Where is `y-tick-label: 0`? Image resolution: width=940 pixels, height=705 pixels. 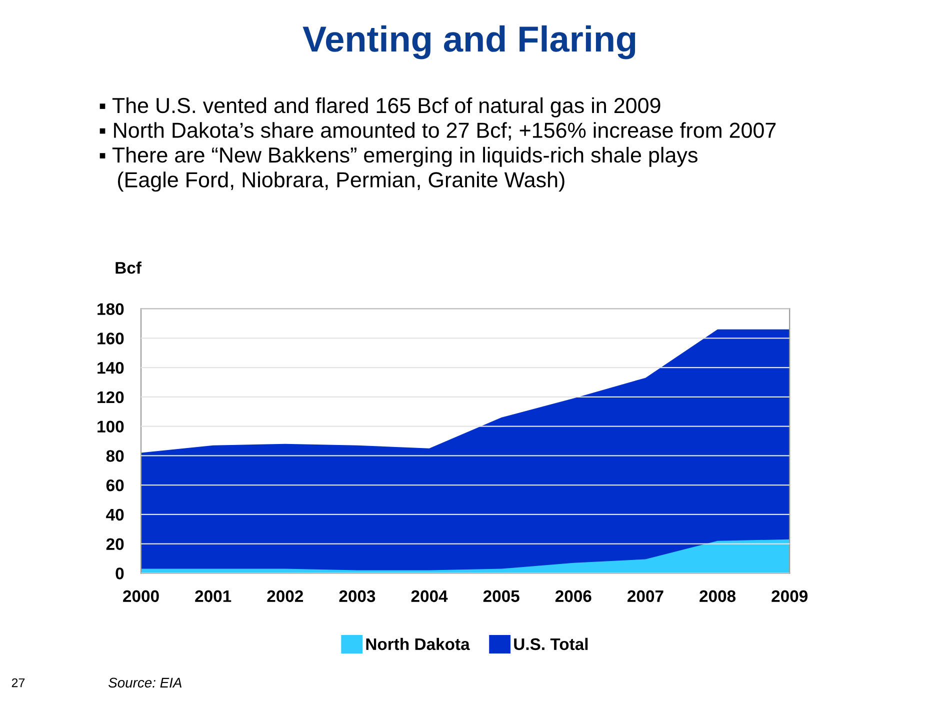 y-tick-label: 0 is located at coordinates (120, 574).